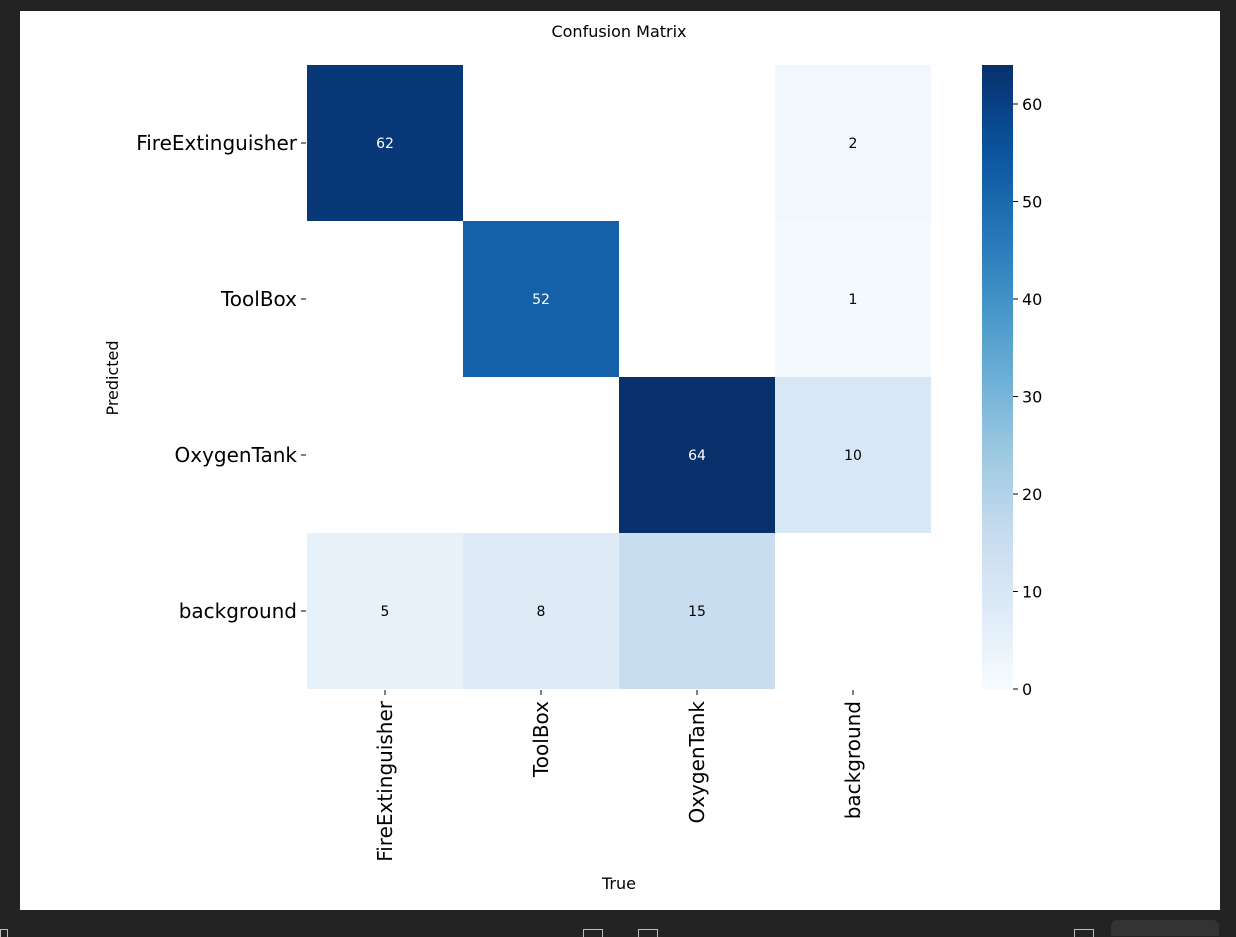  I want to click on heatmap-cell-background-fireextinguisher, so click(385, 611).